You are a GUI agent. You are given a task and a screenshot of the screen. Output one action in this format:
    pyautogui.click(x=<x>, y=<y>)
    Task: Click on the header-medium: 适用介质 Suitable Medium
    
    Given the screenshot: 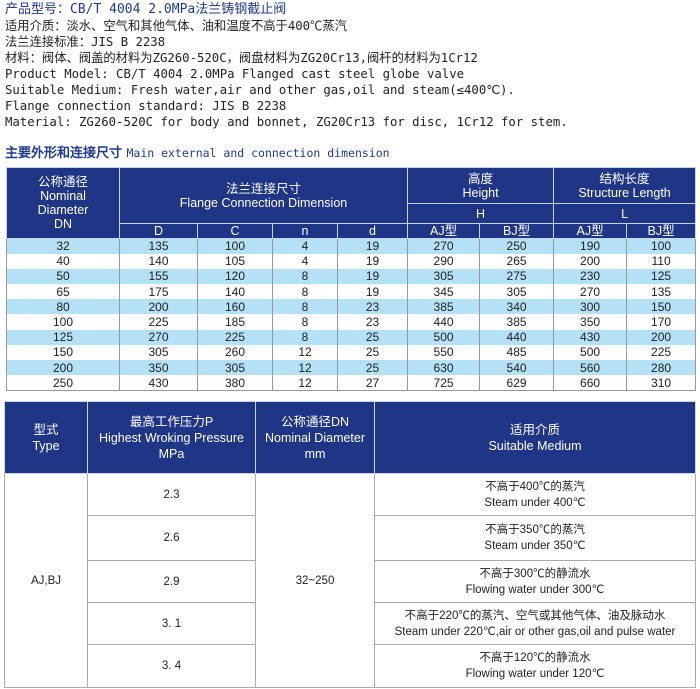 What is the action you would take?
    pyautogui.click(x=535, y=437)
    